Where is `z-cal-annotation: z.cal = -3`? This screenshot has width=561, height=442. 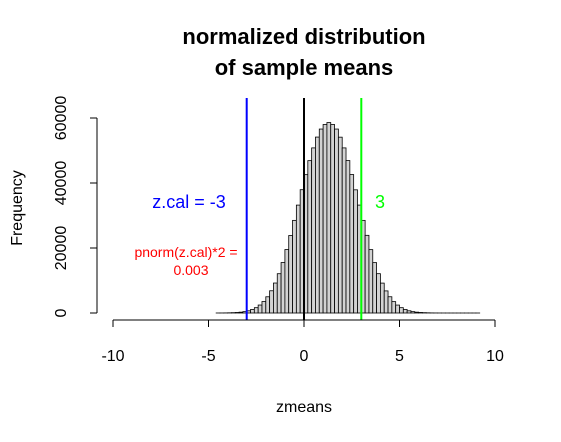
z-cal-annotation: z.cal = -3 is located at coordinates (189, 202).